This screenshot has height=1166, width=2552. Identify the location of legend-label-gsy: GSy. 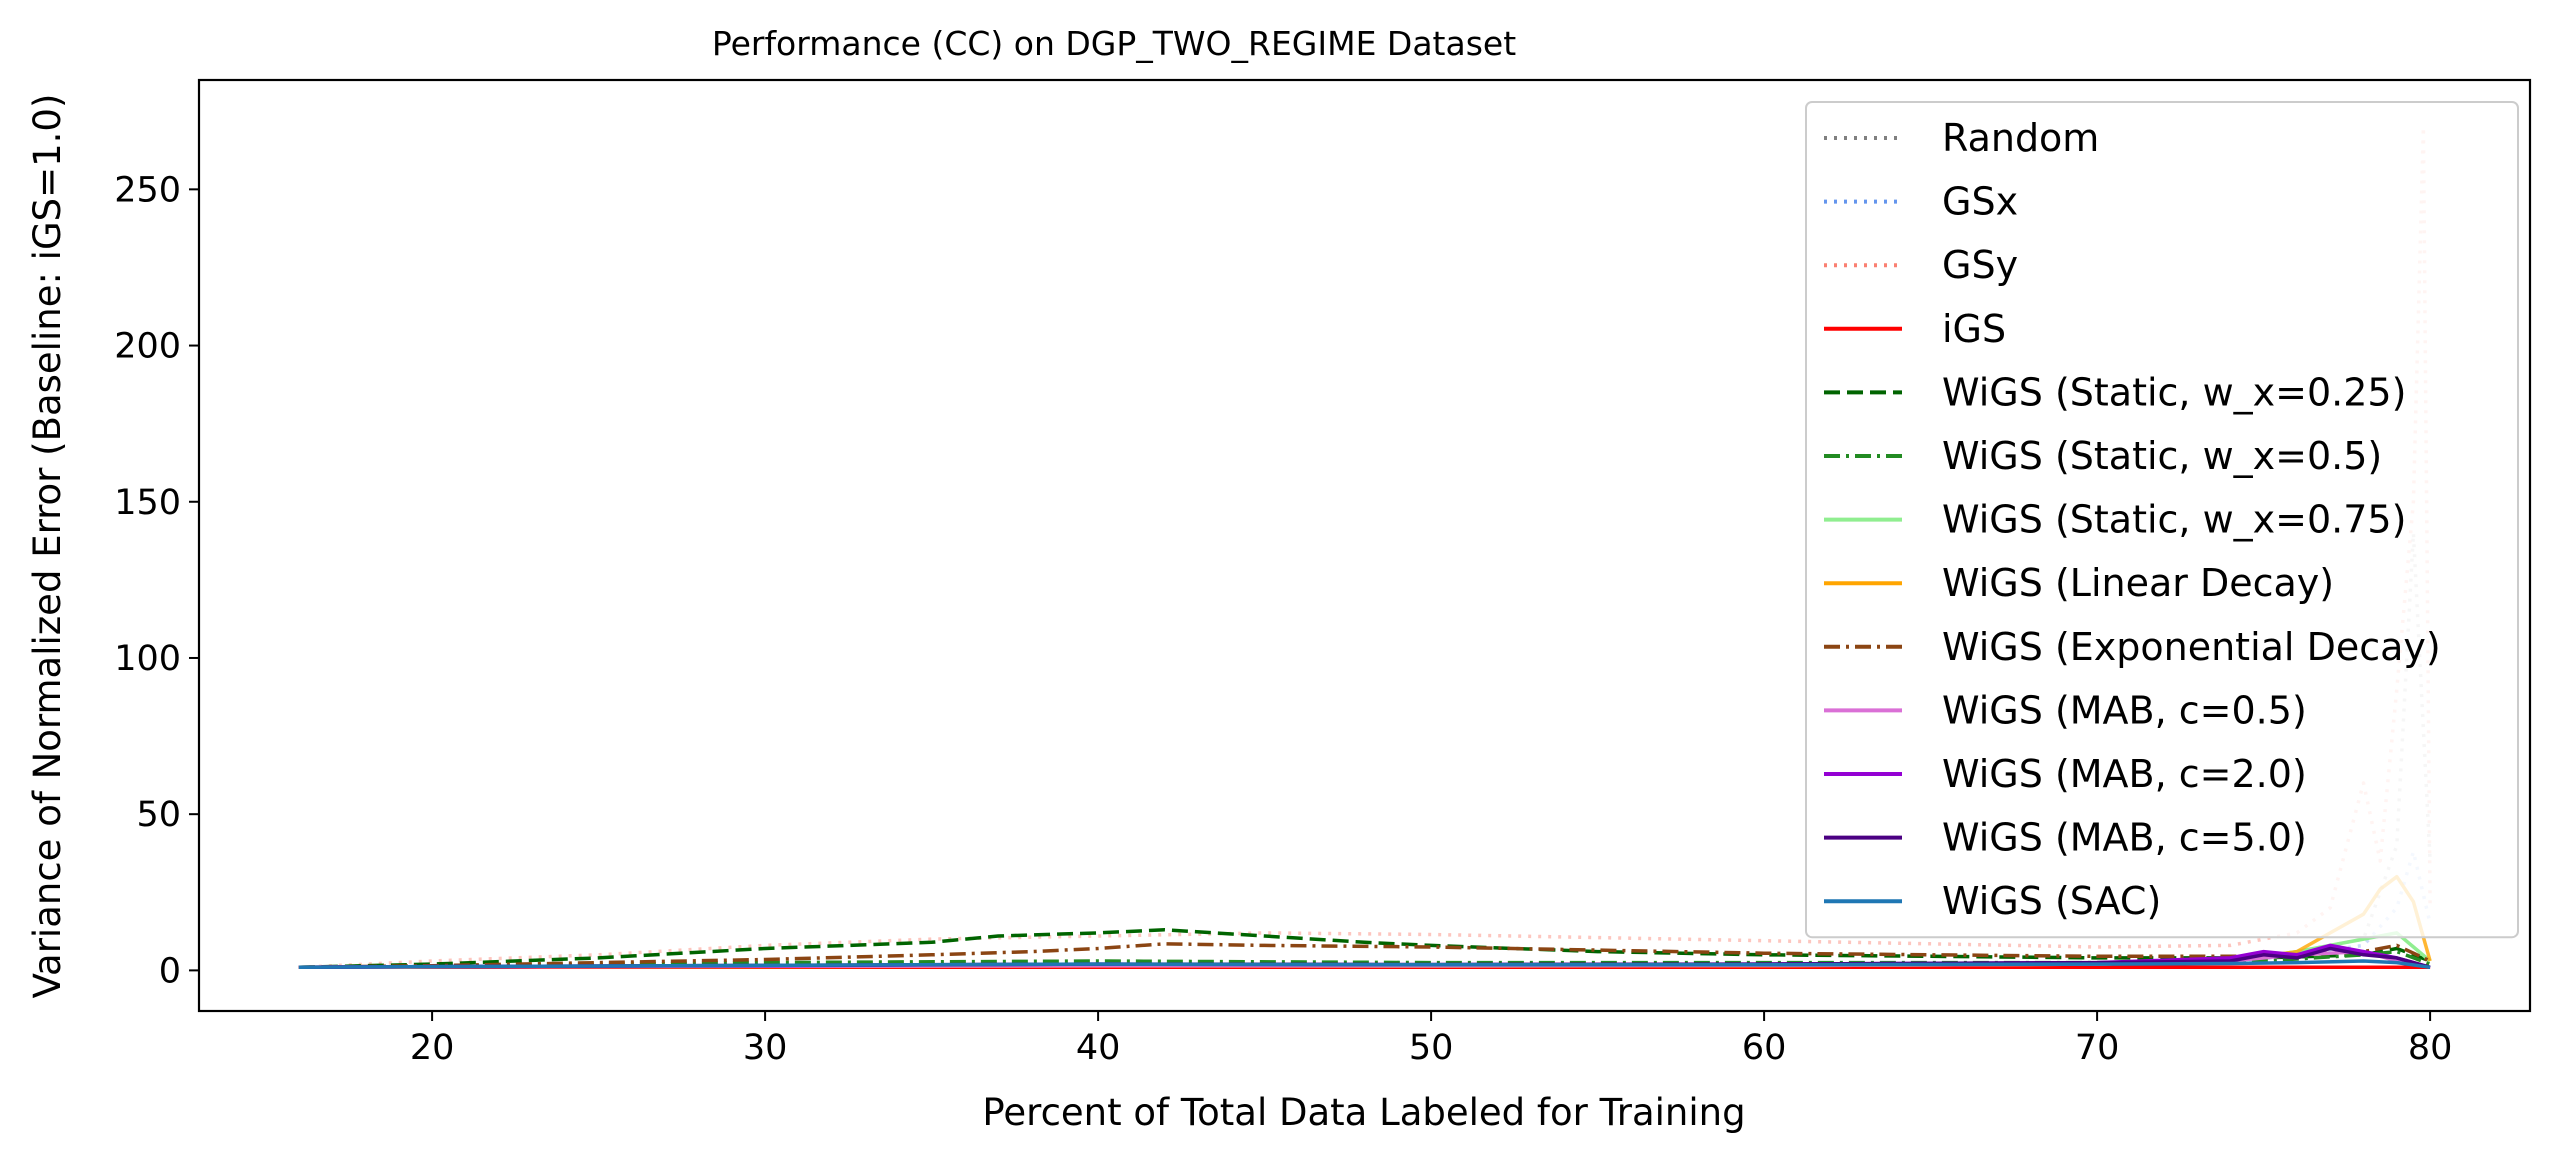
(1980, 265).